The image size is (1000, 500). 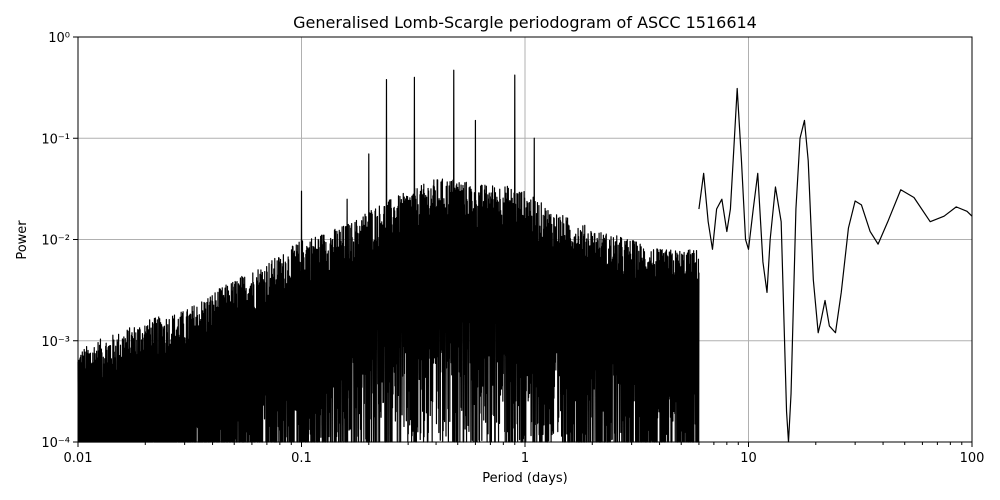 What do you see at coordinates (525, 478) in the screenshot?
I see `x-axis-label: Period (days)` at bounding box center [525, 478].